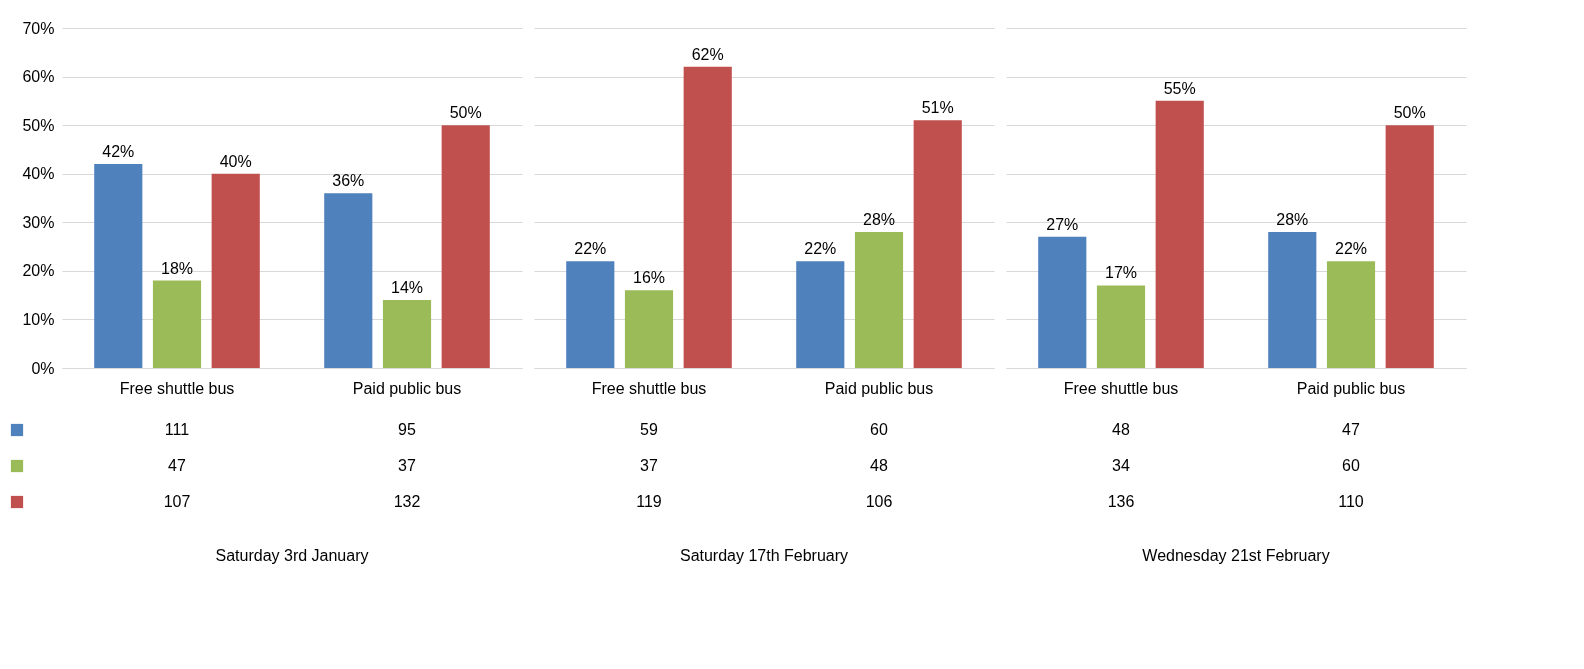  What do you see at coordinates (879, 501) in the screenshot?
I see `text: 106` at bounding box center [879, 501].